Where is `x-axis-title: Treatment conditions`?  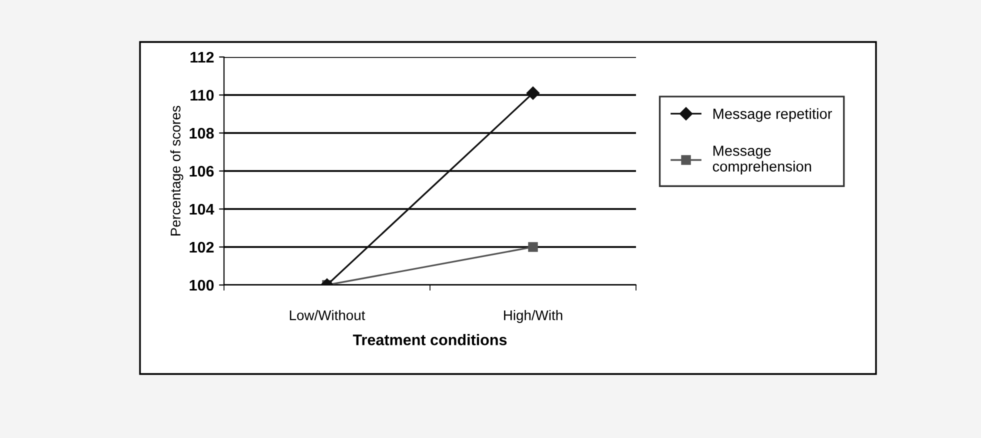
x-axis-title: Treatment conditions is located at coordinates (429, 340).